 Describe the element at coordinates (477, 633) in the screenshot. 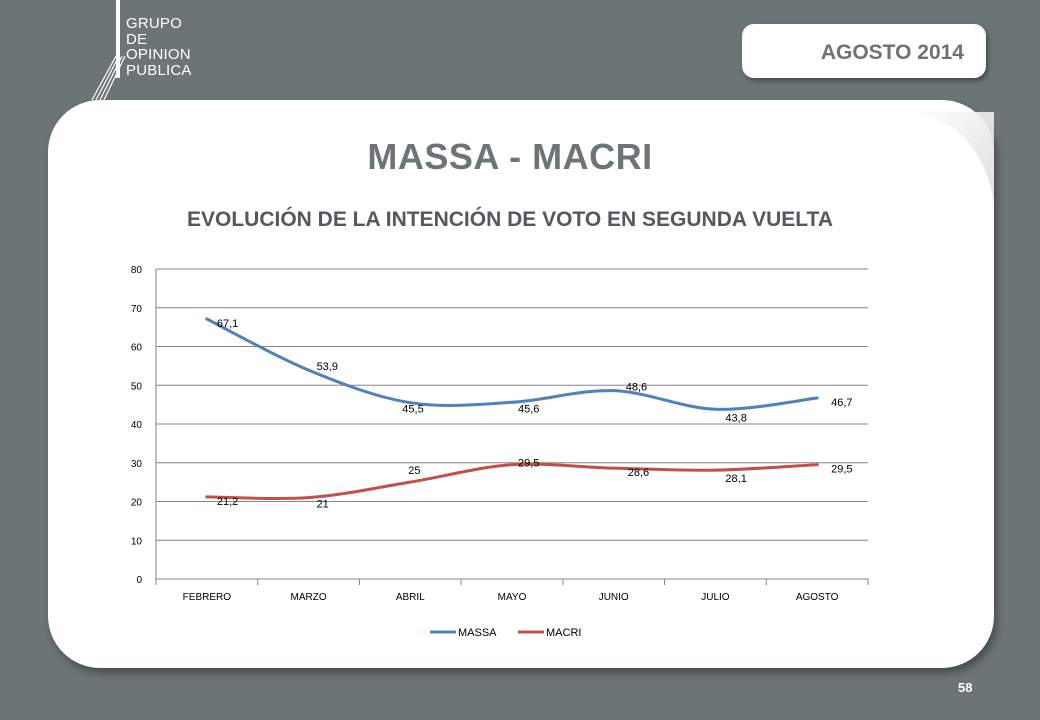

I see `legend-label: MASSA` at that location.